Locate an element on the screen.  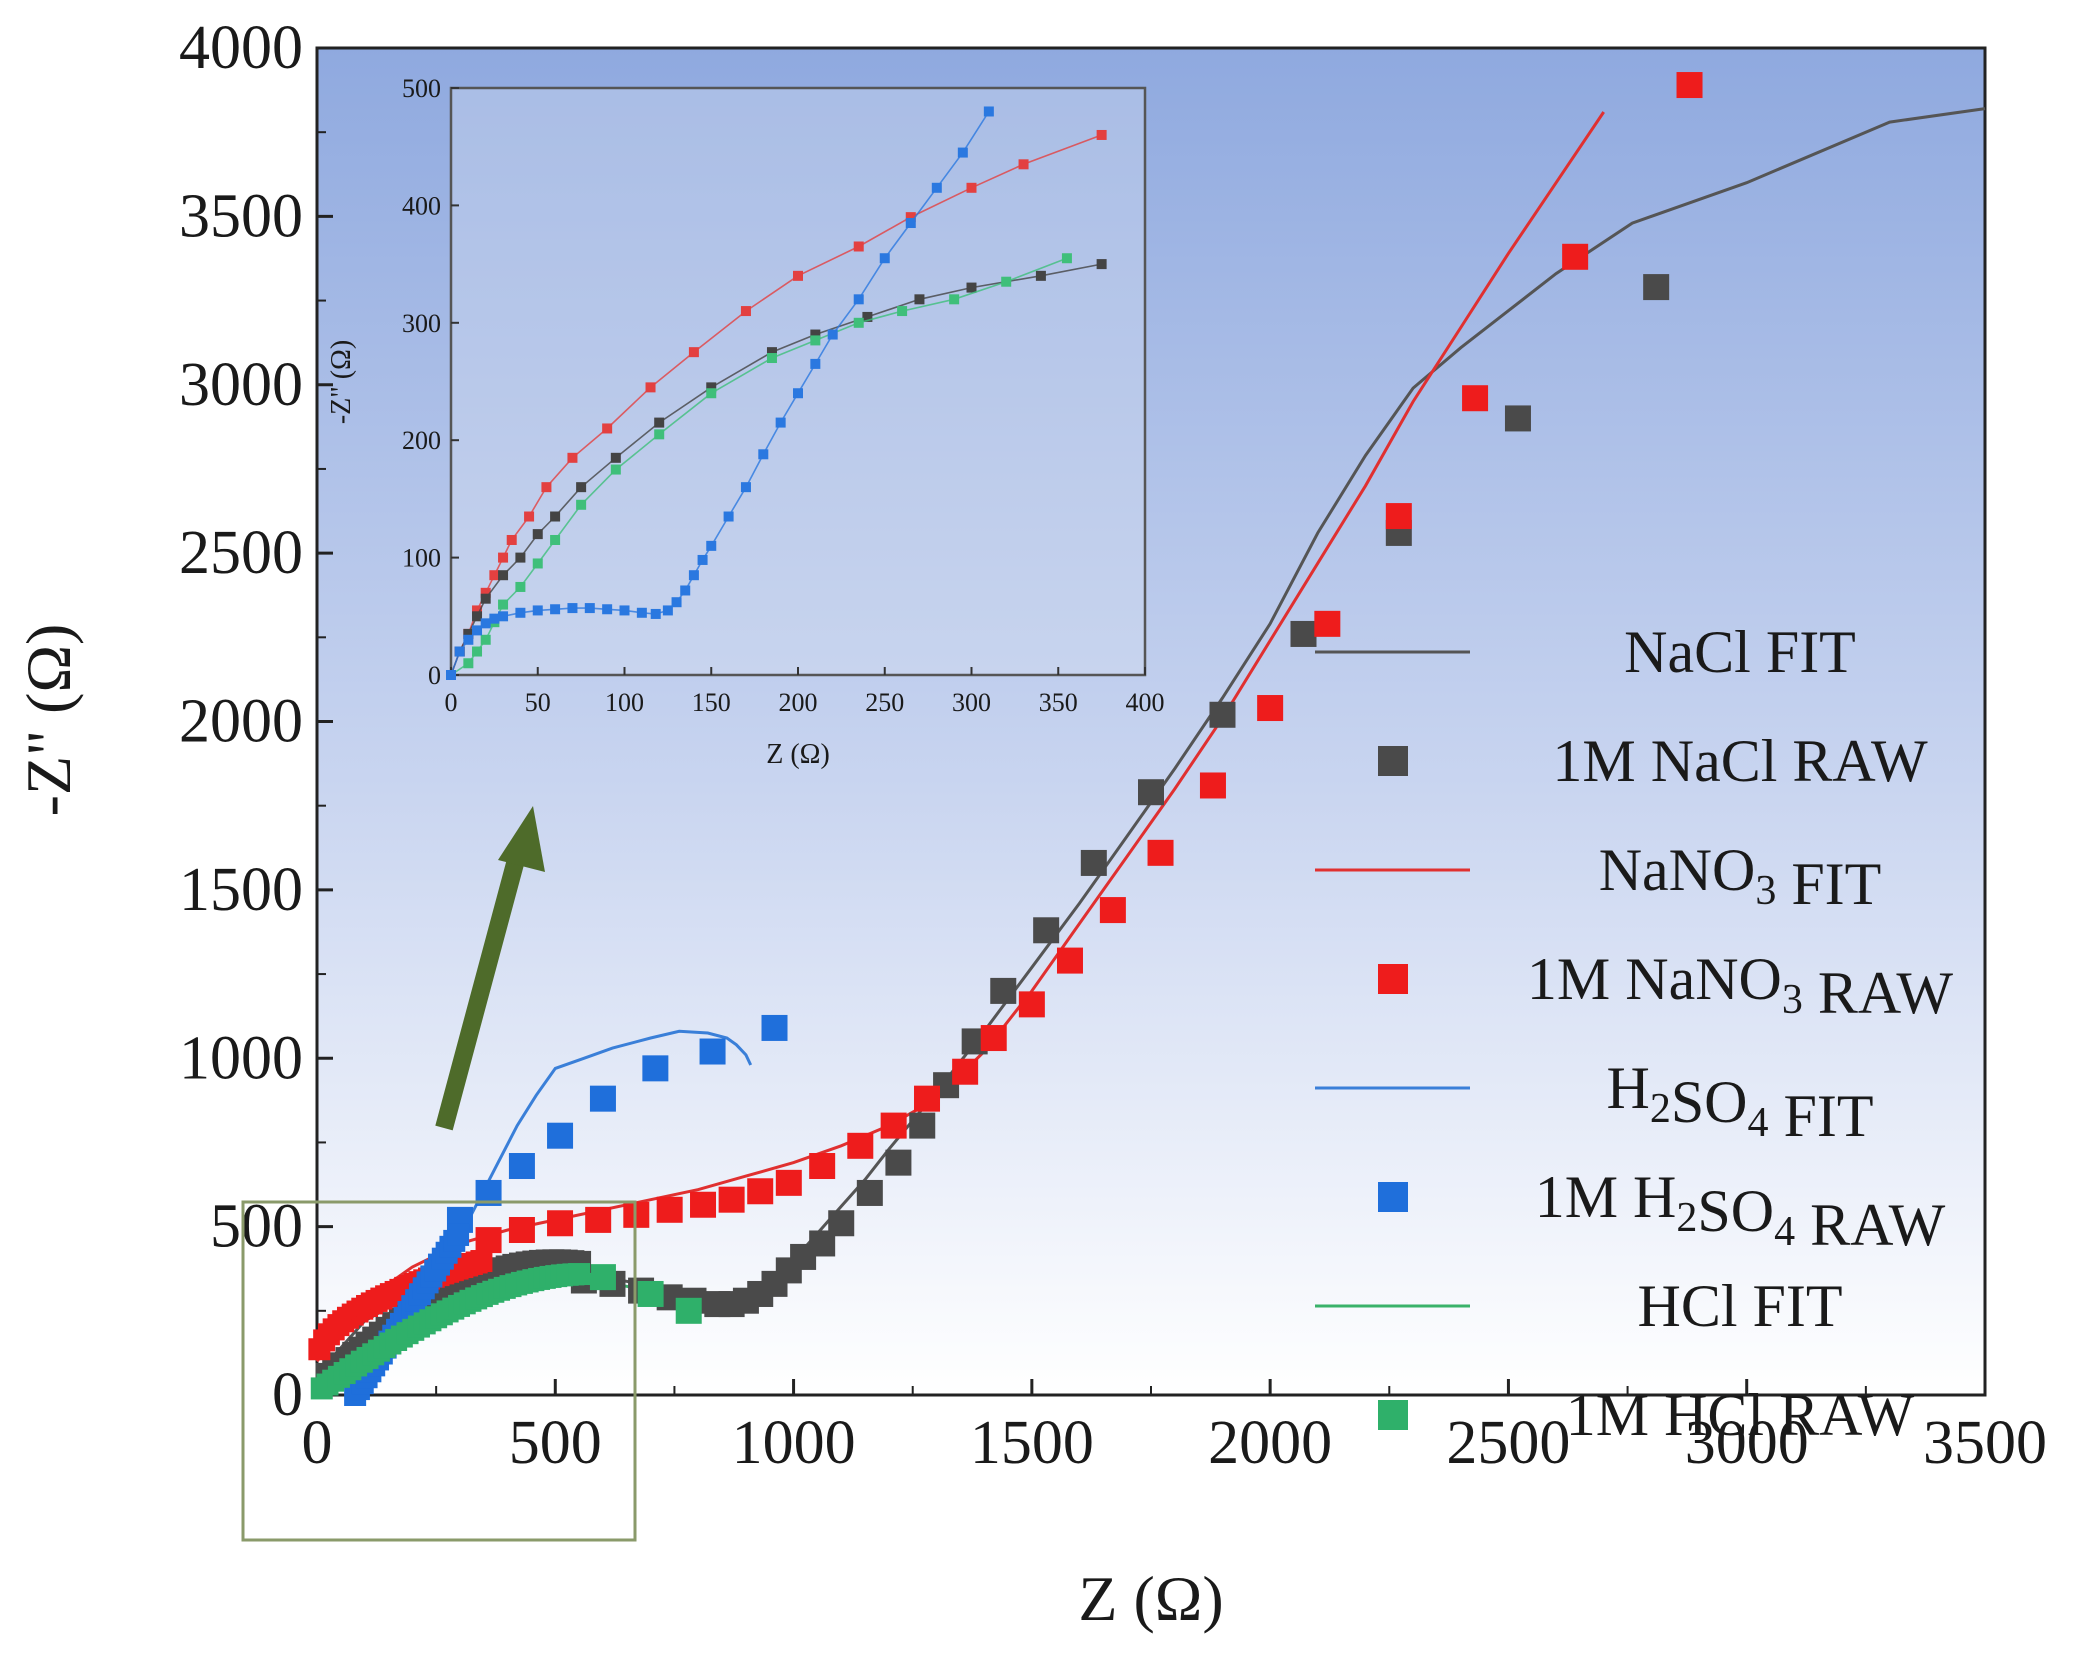
x-tick-label: 3000 is located at coordinates (1747, 1443).